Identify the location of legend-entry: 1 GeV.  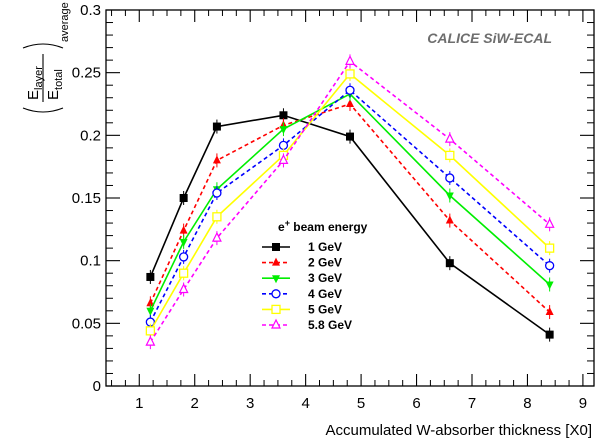
(302, 247).